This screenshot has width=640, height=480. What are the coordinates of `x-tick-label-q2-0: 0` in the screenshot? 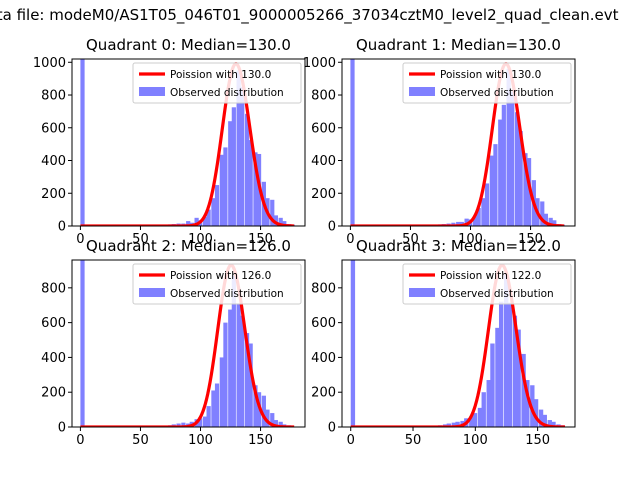 It's located at (80, 440).